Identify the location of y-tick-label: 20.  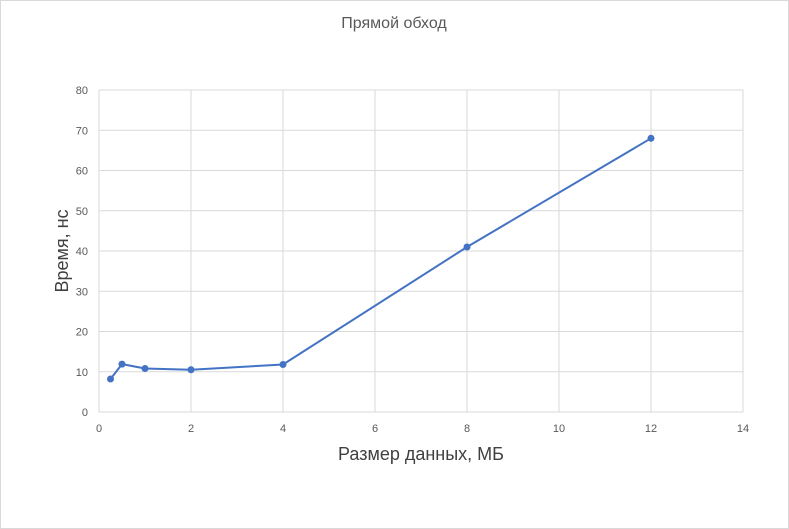
(82, 333).